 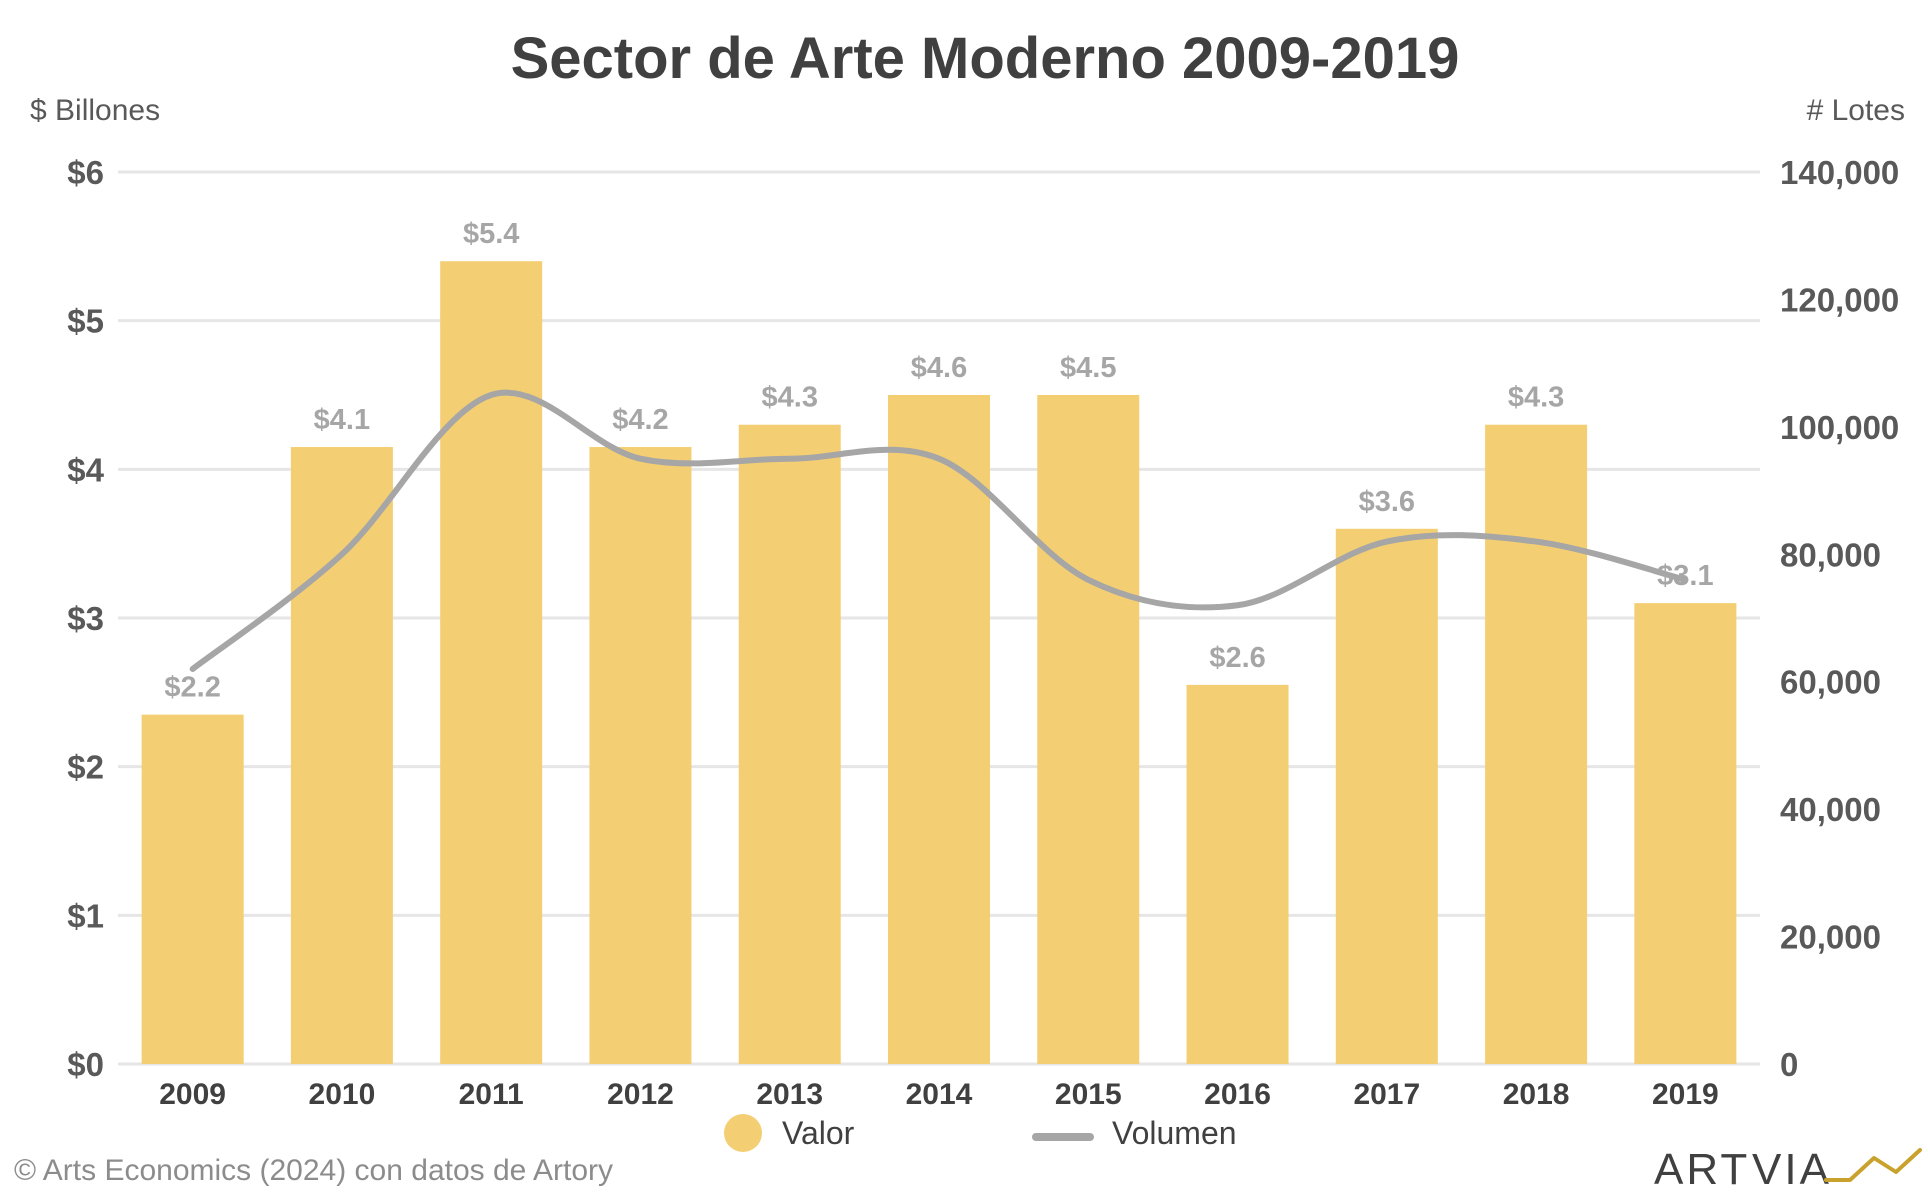 What do you see at coordinates (342, 1094) in the screenshot?
I see `x-tick-label: 2010` at bounding box center [342, 1094].